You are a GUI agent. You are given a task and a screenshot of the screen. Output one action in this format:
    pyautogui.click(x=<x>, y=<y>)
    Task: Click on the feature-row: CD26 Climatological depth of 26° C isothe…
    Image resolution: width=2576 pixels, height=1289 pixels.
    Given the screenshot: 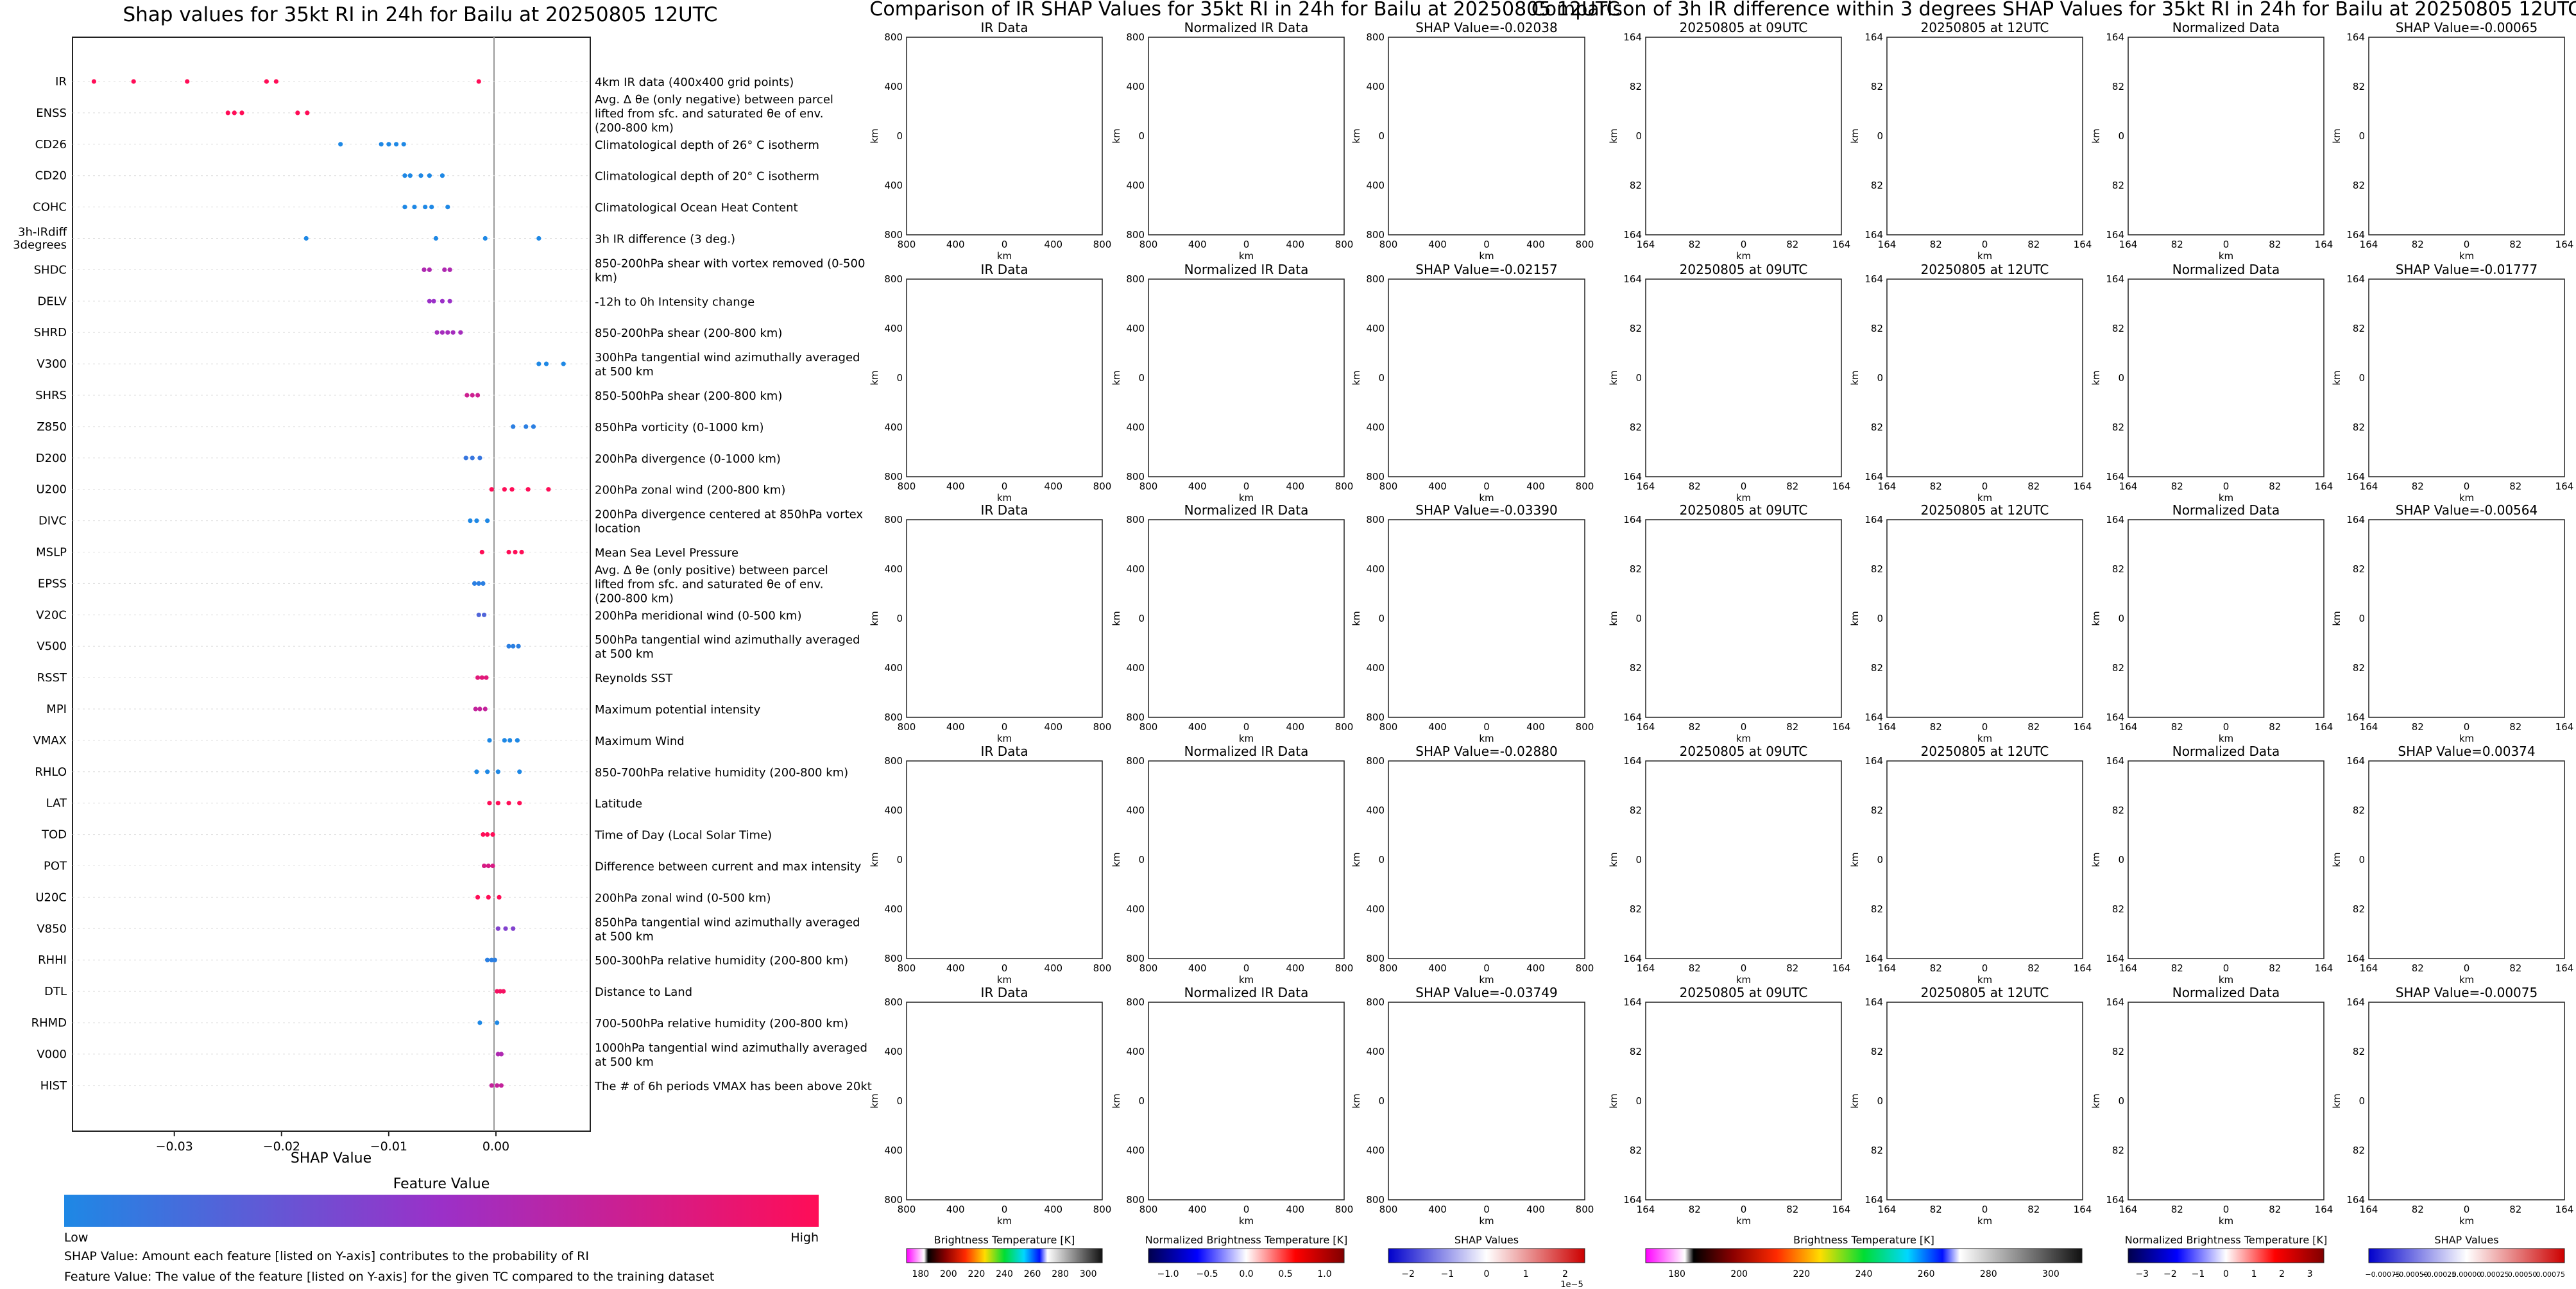 What is the action you would take?
    pyautogui.click(x=427, y=145)
    